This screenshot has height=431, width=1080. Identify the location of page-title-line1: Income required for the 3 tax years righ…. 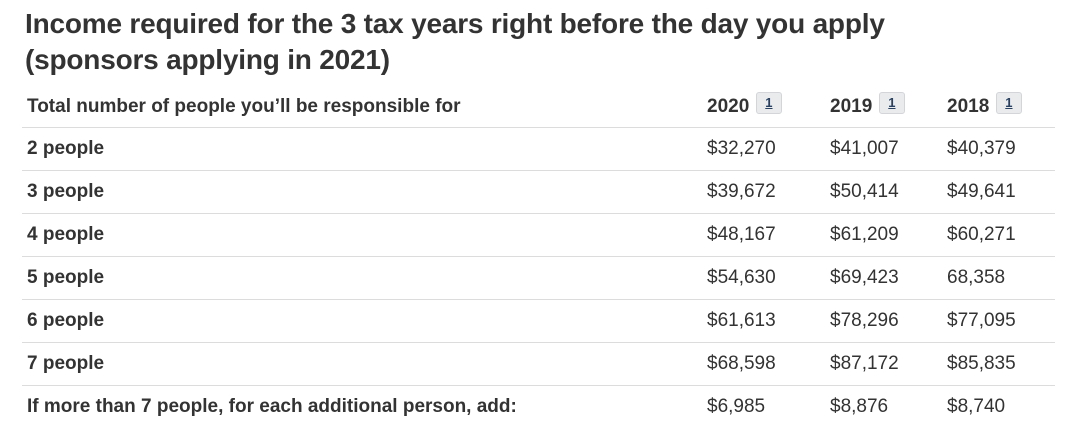
(455, 23).